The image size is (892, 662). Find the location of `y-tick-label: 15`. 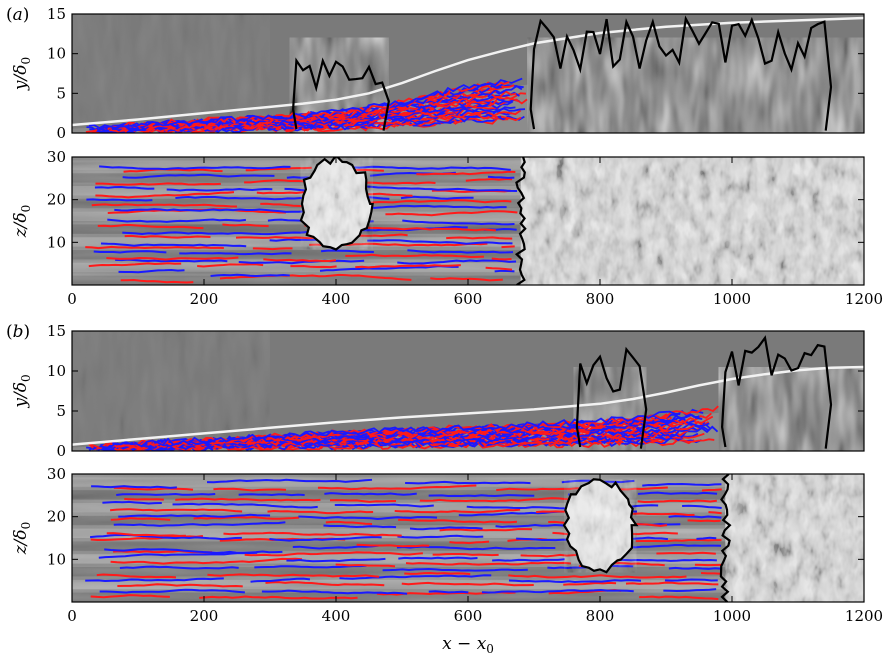

y-tick-label: 15 is located at coordinates (56, 14).